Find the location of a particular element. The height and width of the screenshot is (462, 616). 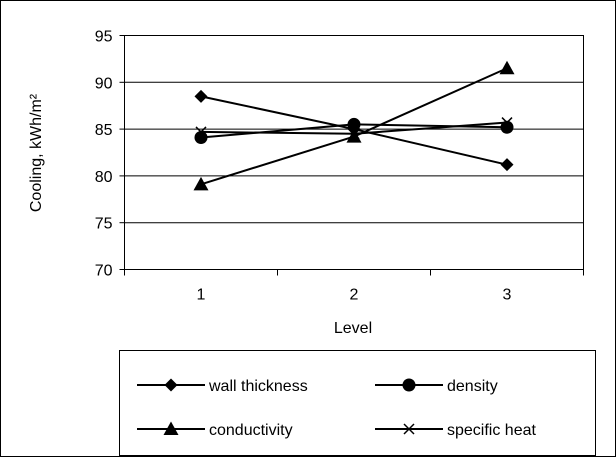

legend-item: density is located at coordinates (436, 386).